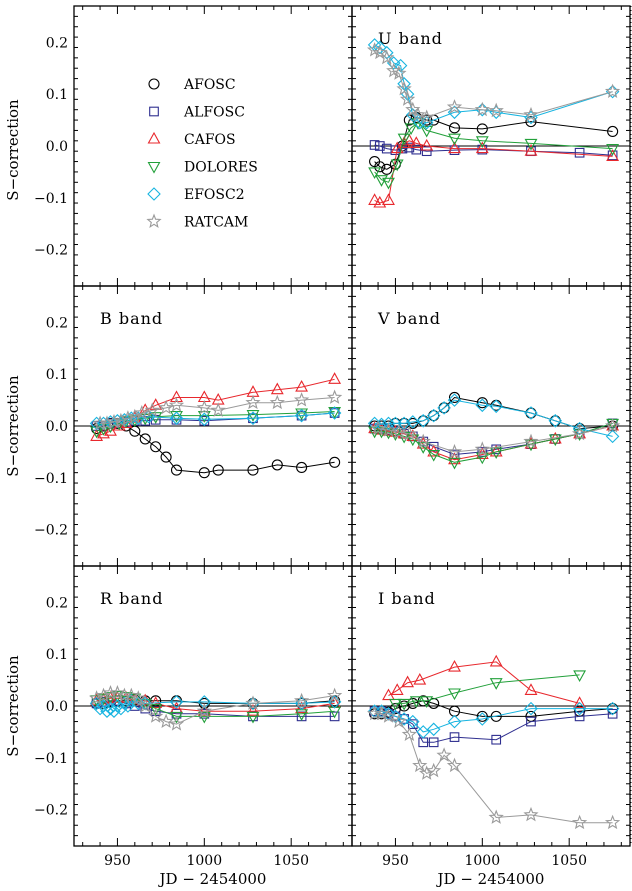  Describe the element at coordinates (221, 168) in the screenshot. I see `legend-label-dolores: DOLORES` at that location.